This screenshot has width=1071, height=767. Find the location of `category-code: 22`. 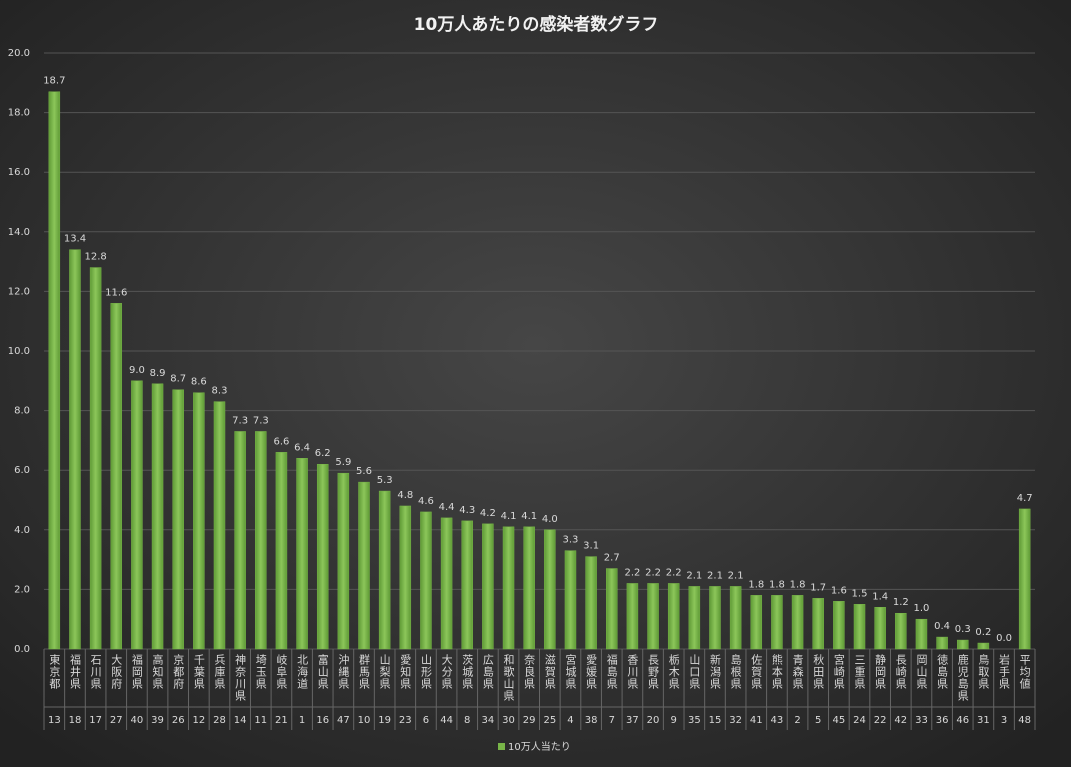

category-code: 22 is located at coordinates (880, 720).